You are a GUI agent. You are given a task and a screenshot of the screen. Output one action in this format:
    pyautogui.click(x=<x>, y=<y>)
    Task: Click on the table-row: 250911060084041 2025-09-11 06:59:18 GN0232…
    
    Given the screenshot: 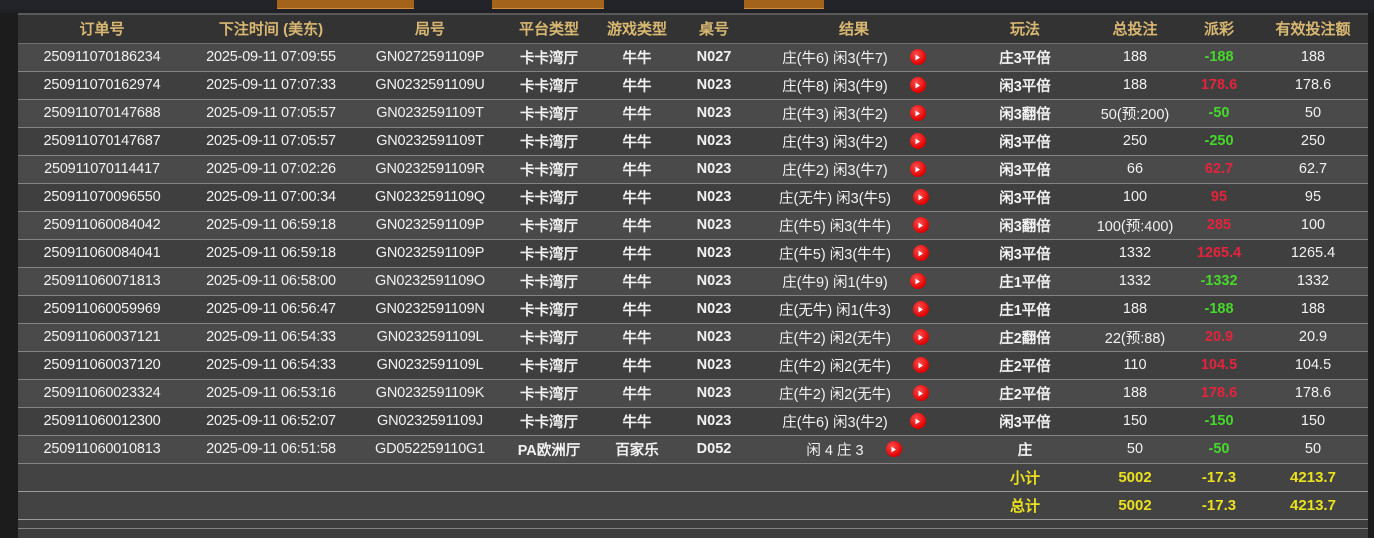 What is the action you would take?
    pyautogui.click(x=693, y=253)
    